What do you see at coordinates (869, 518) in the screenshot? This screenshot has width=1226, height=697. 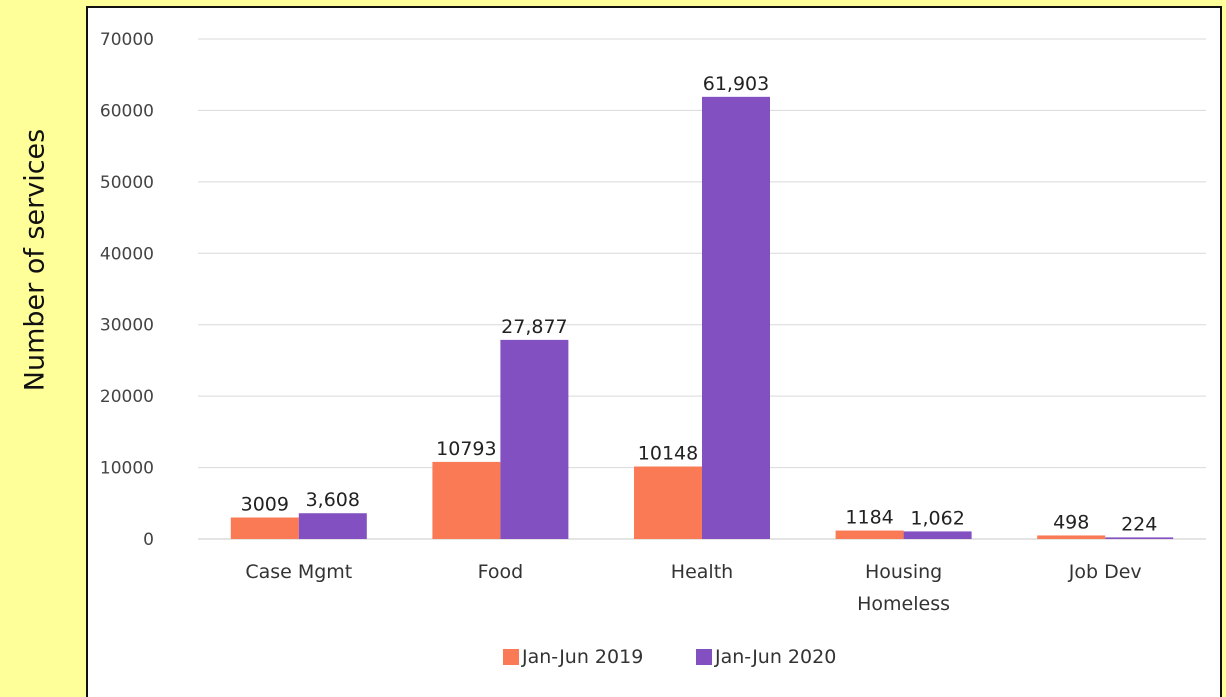 I see `data-label: 1184` at bounding box center [869, 518].